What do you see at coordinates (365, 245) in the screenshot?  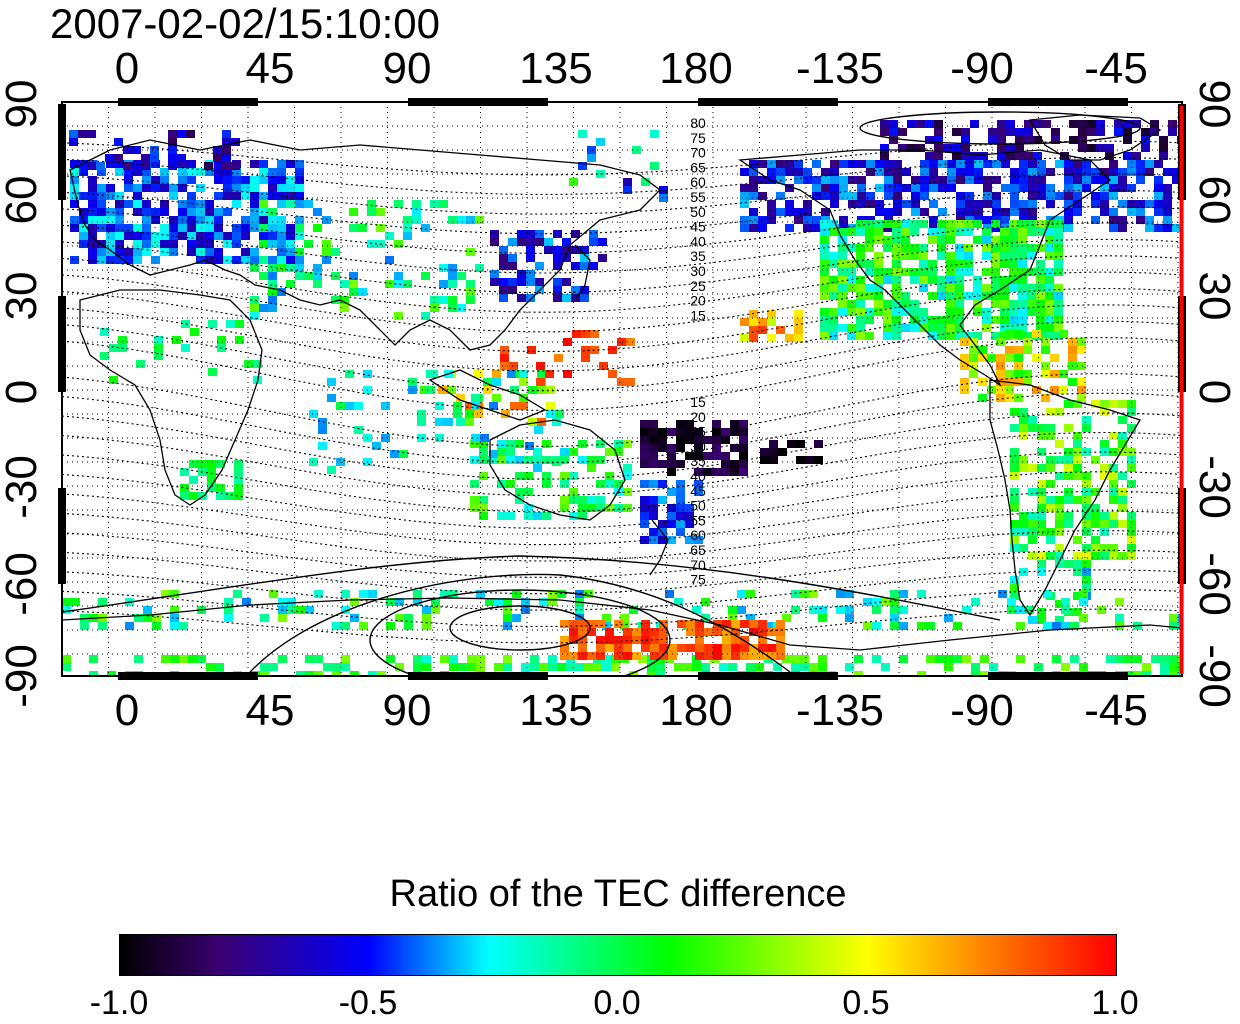 I see `coastline` at bounding box center [365, 245].